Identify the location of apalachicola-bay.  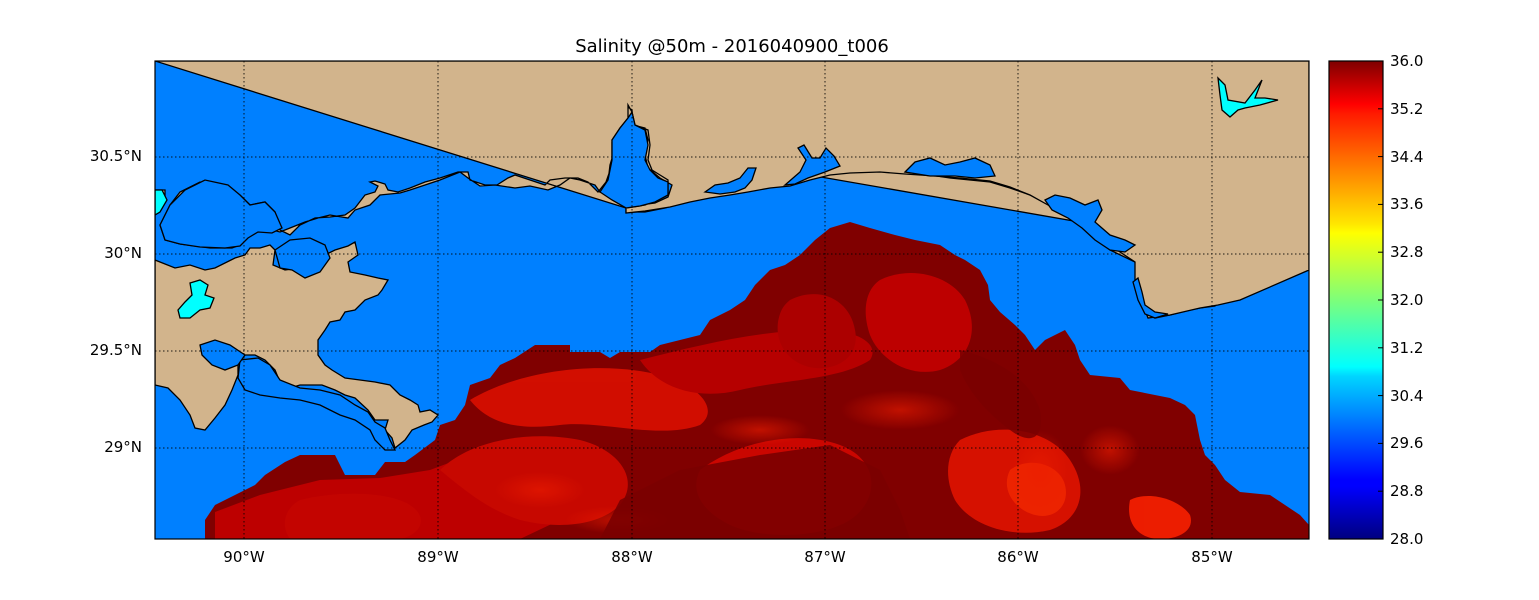
(1090, 223).